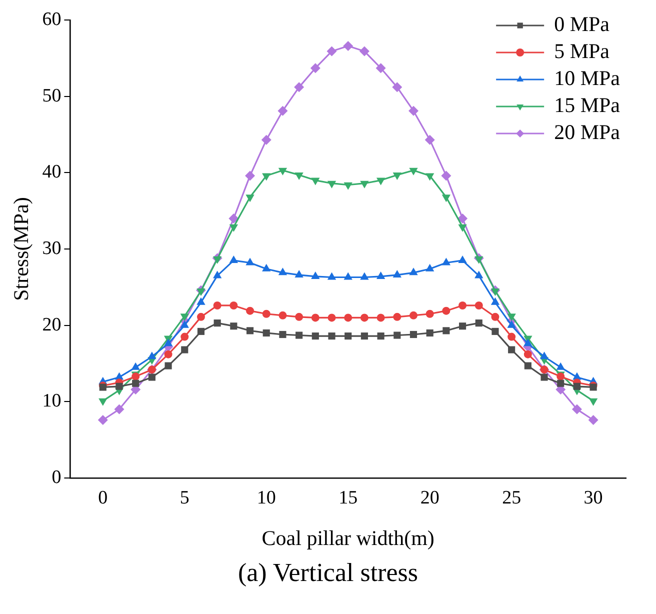 The height and width of the screenshot is (614, 656). I want to click on y-tick-label: 50, so click(52, 95).